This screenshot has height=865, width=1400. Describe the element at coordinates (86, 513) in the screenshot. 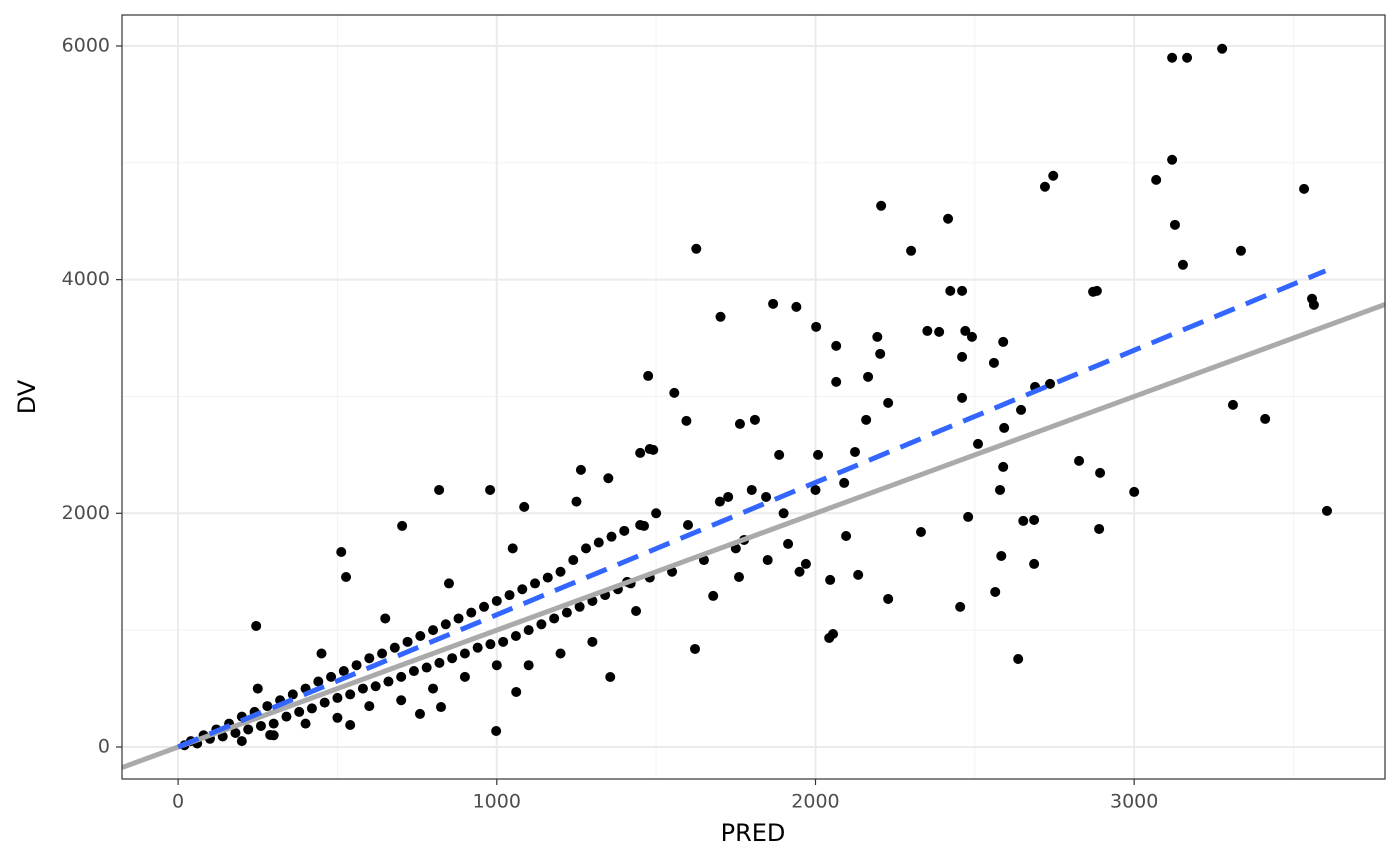

I see `y-tick-label: 2000` at that location.